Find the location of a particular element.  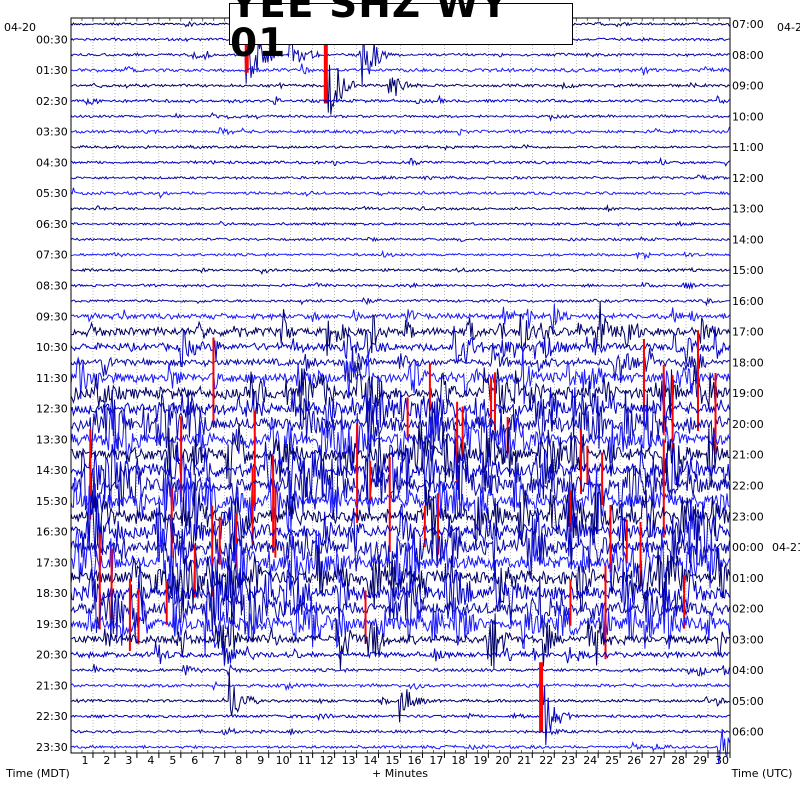

right-date-label: 04-2 is located at coordinates (788, 27).